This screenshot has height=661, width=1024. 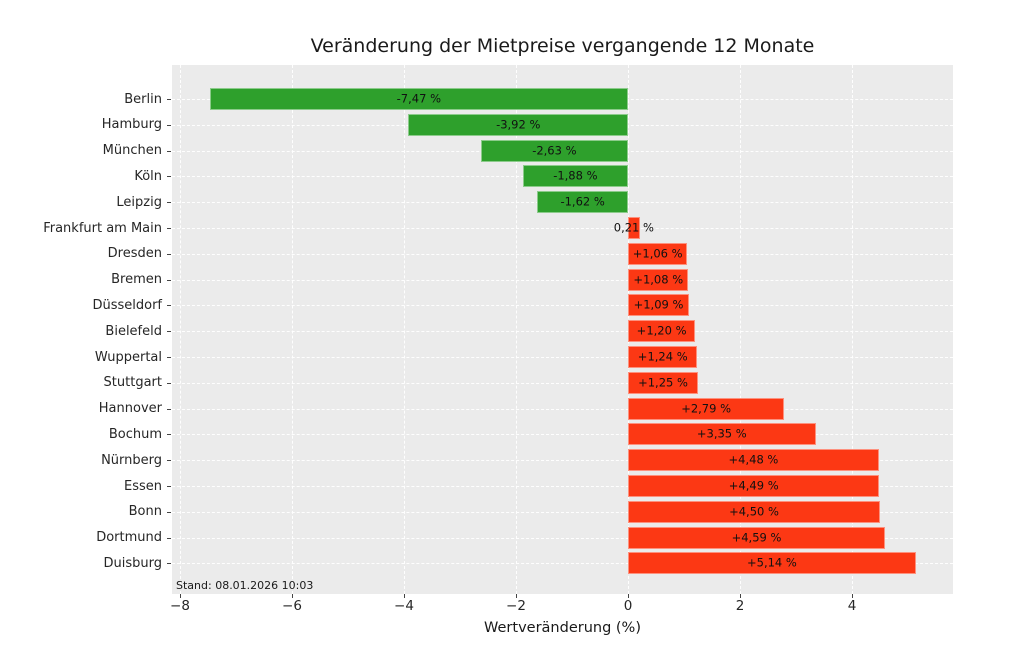 What do you see at coordinates (292, 606) in the screenshot?
I see `x-tick-label: −6` at bounding box center [292, 606].